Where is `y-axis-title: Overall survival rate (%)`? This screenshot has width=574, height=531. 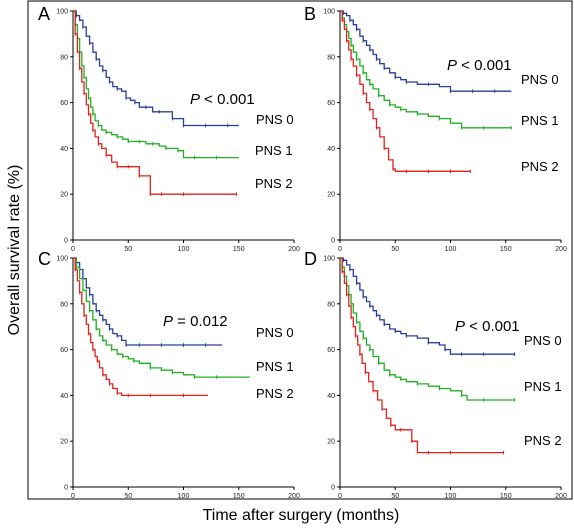
y-axis-title: Overall survival rate (%) is located at coordinates (14, 250).